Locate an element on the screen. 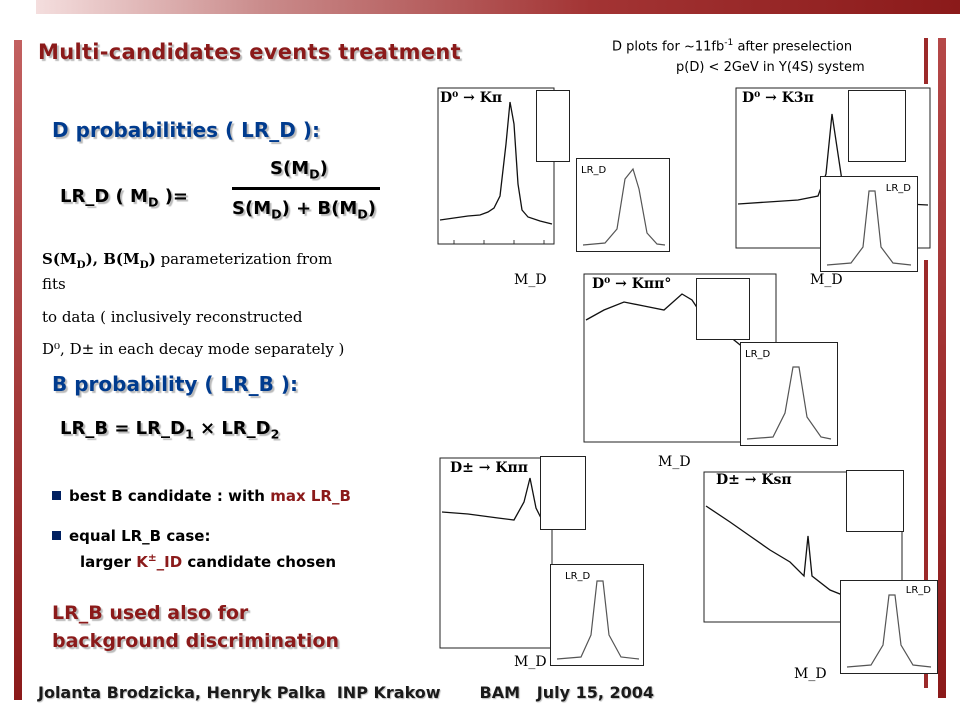 The image size is (960, 720). slide-title: Multi-candidates events treatment is located at coordinates (249, 52).